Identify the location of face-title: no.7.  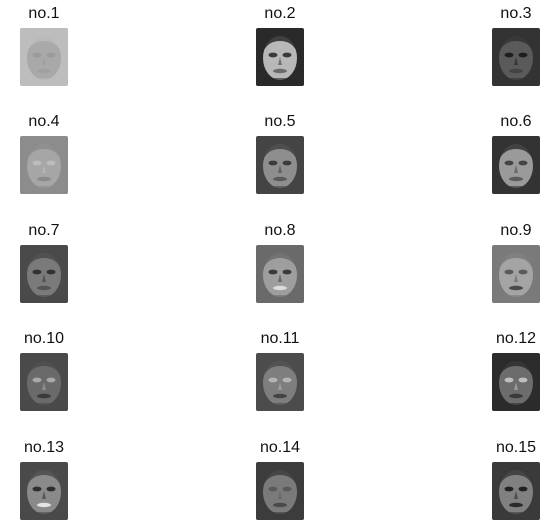
(44, 230).